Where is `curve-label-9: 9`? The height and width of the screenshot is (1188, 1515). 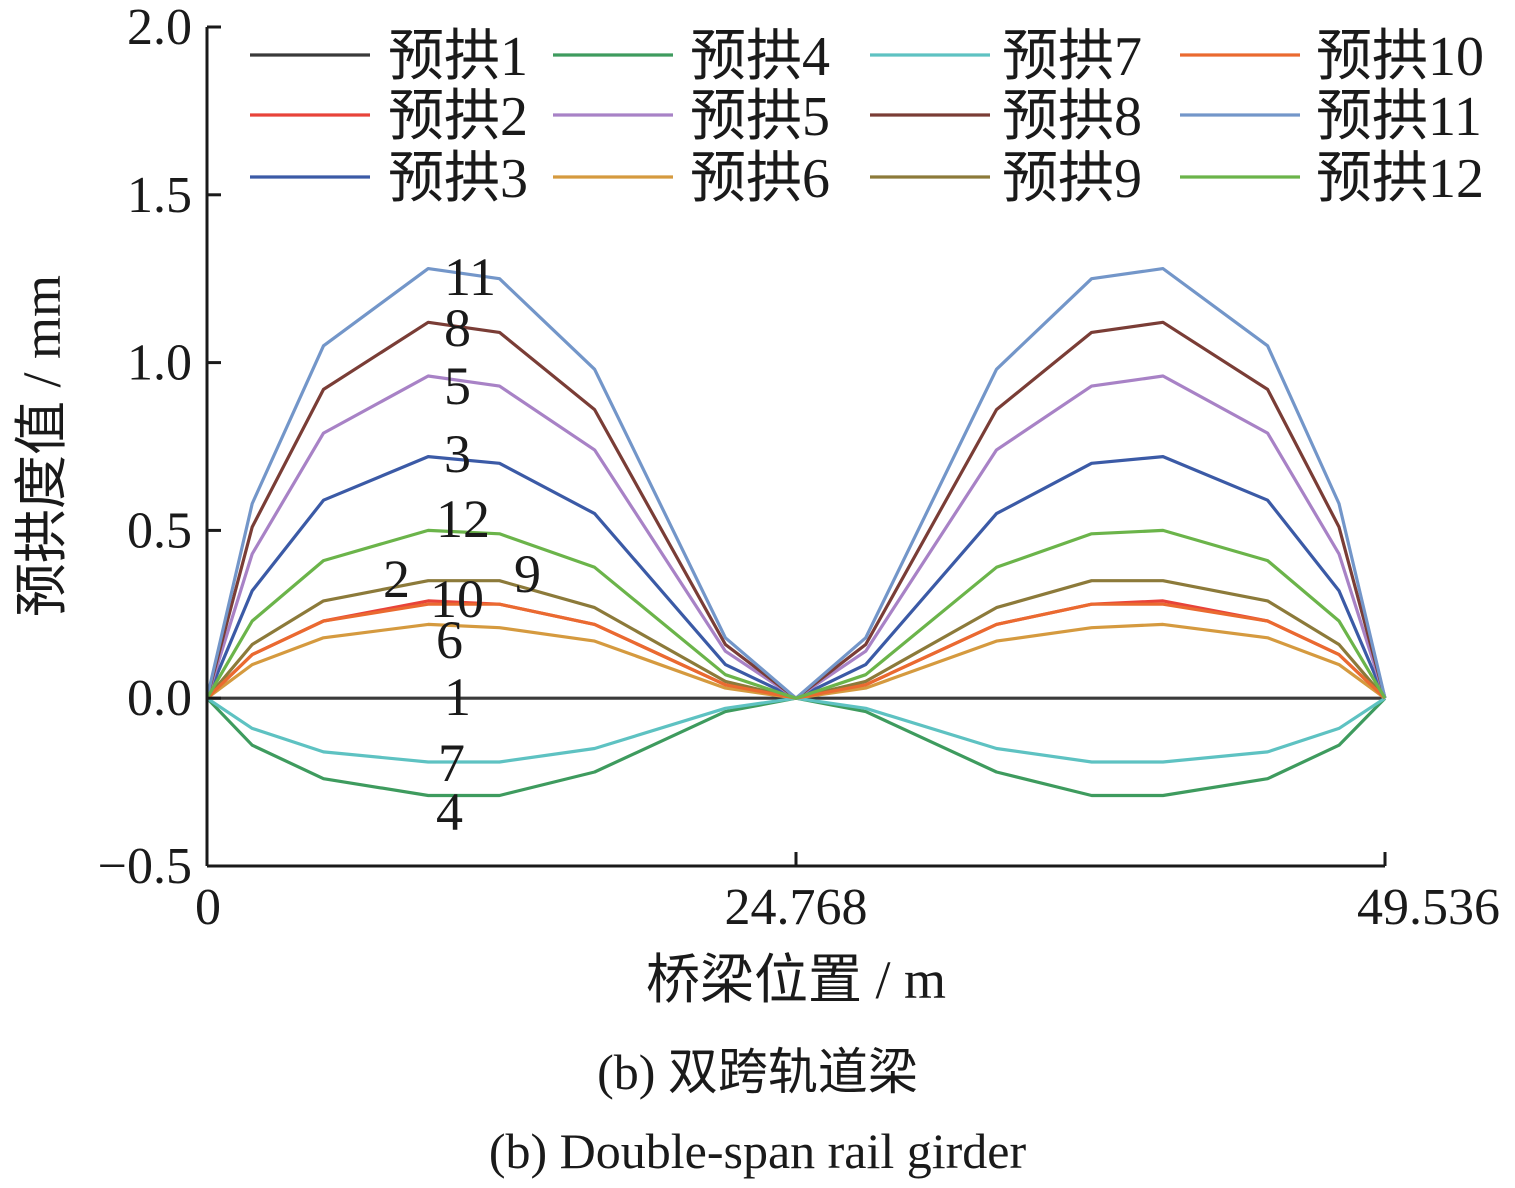
curve-label-9: 9 is located at coordinates (527, 574).